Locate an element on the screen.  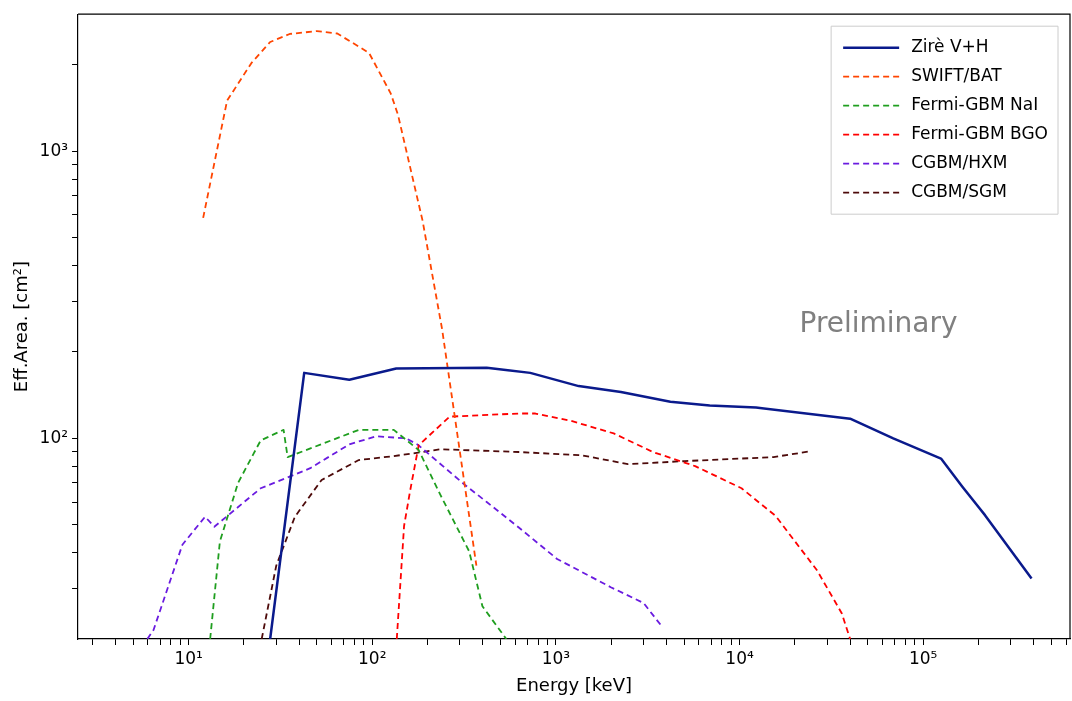
legend-label: Fermi-GBM NaI is located at coordinates (975, 104).